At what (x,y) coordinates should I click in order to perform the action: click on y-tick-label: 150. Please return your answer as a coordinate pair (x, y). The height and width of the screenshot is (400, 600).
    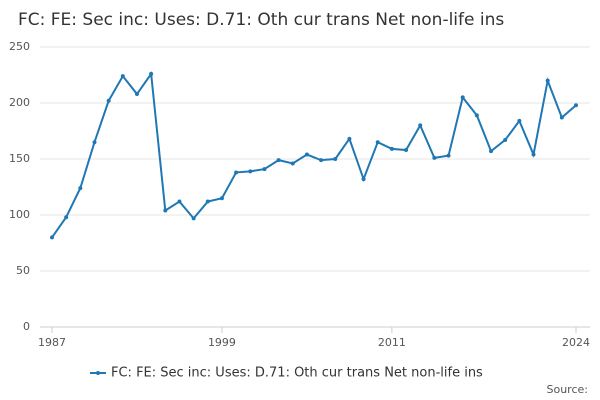
    Looking at the image, I should click on (19, 158).